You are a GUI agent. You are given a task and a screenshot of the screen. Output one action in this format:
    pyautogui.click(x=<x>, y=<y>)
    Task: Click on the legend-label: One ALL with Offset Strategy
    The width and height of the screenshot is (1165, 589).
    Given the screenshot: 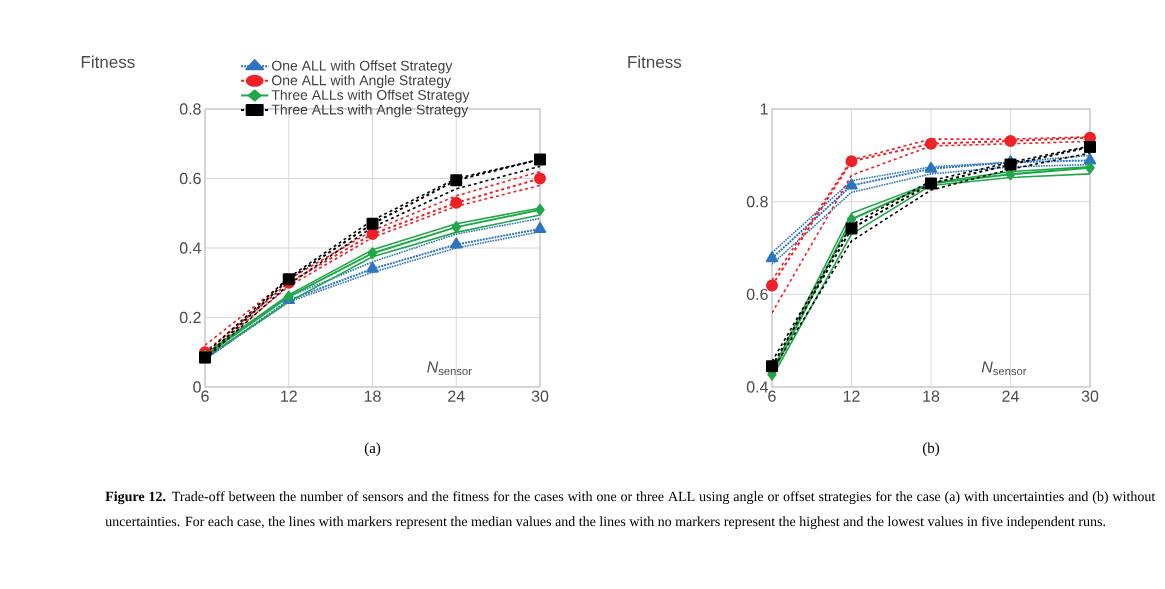 What is the action you would take?
    pyautogui.click(x=362, y=67)
    